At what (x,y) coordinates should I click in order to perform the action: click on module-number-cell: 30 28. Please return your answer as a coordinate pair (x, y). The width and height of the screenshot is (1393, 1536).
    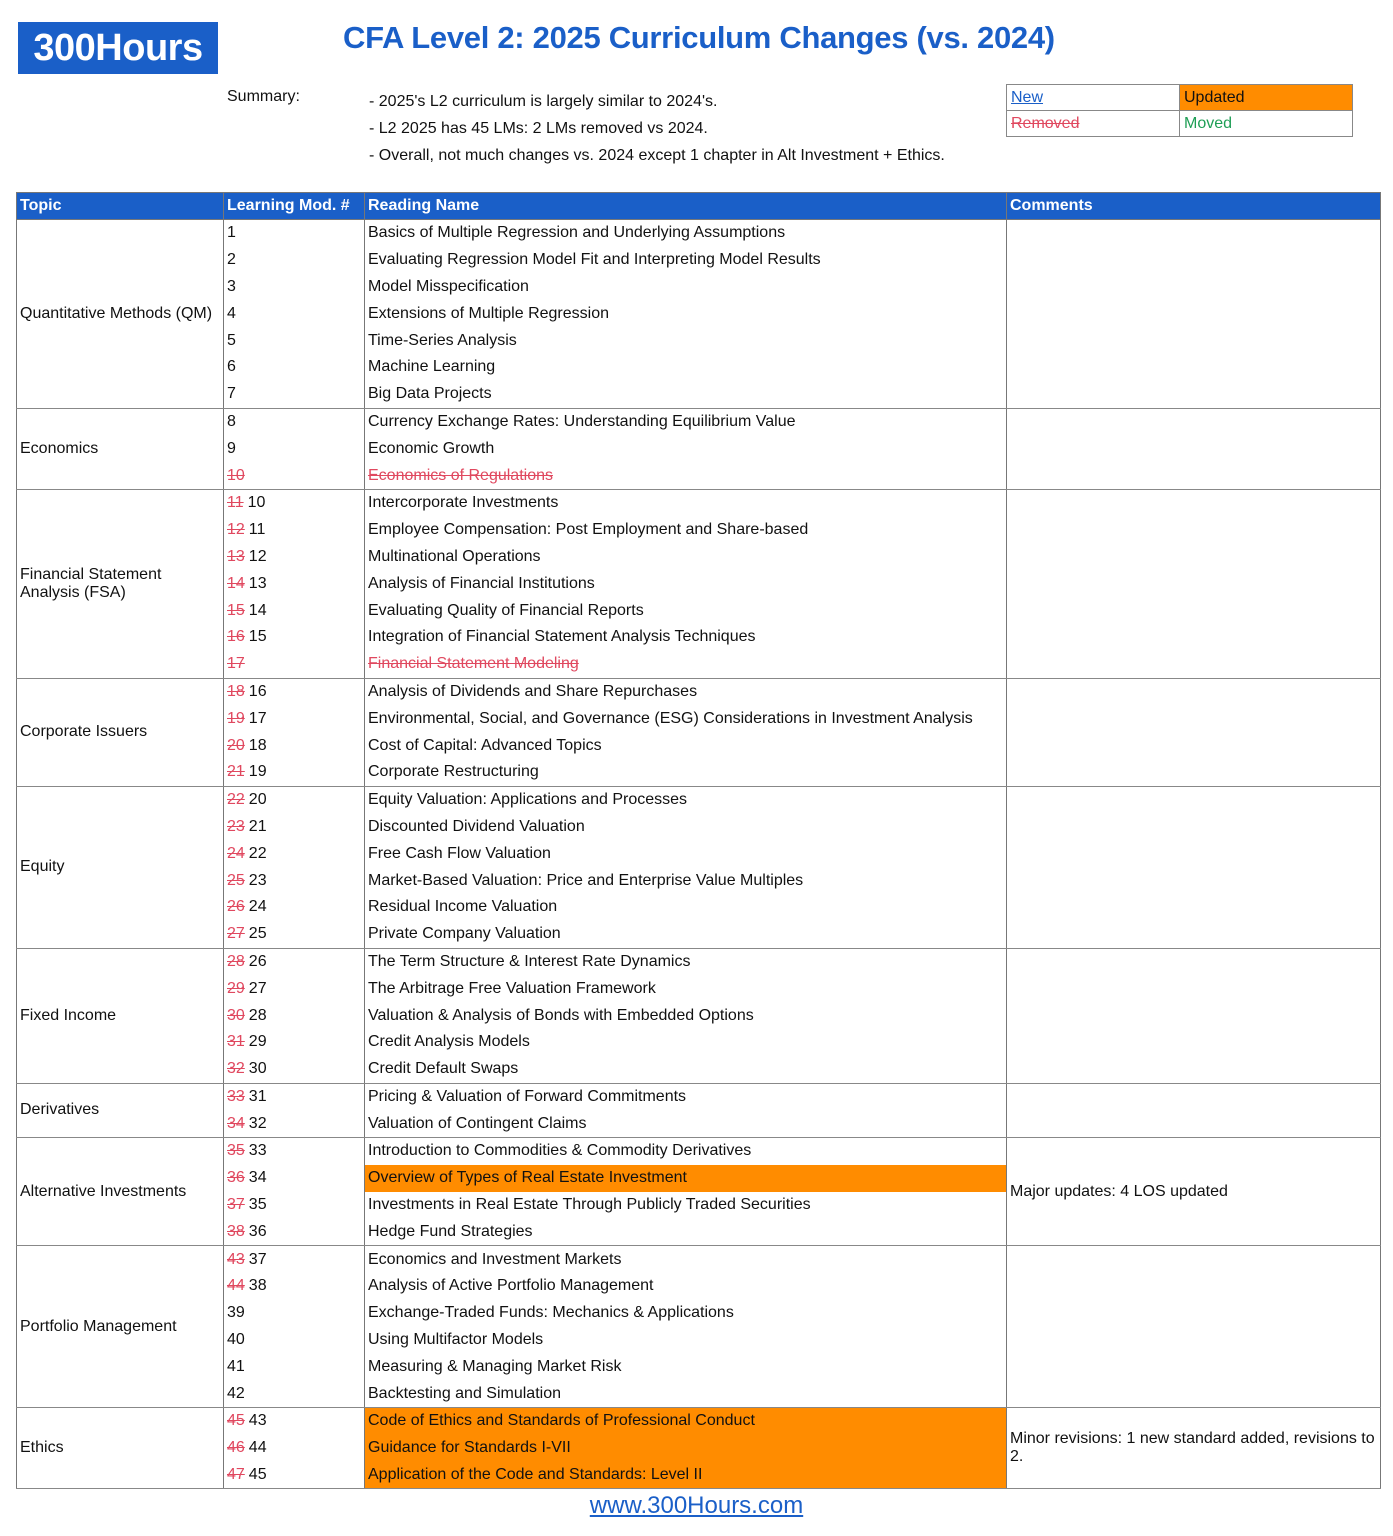
    Looking at the image, I should click on (294, 1015).